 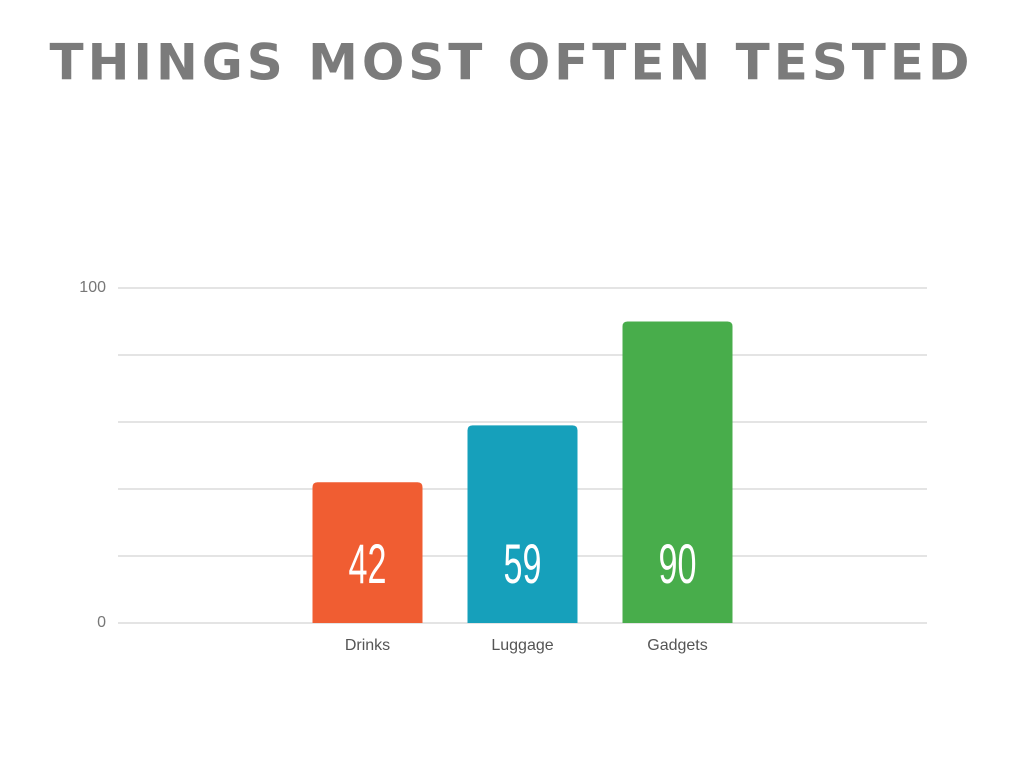 What do you see at coordinates (522, 645) in the screenshot?
I see `x-tick-label: Luggage` at bounding box center [522, 645].